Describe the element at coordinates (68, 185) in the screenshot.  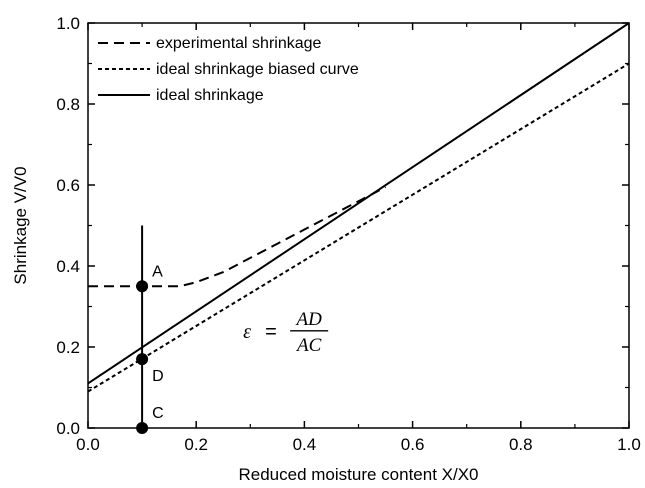
I see `y-tick-label: 0.6` at that location.